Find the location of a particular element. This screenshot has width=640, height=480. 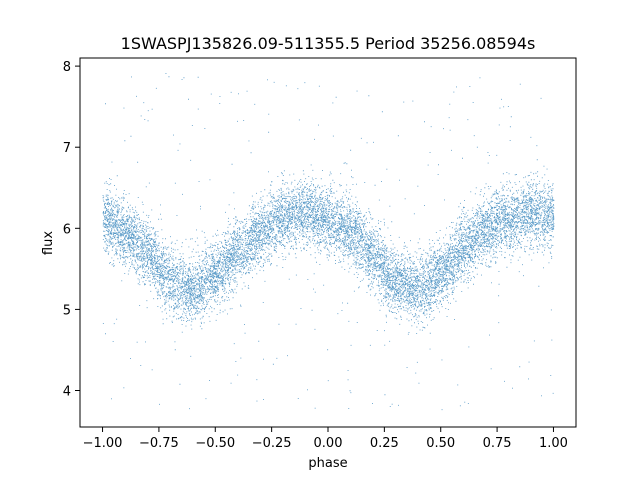

x-axis: −1.00 −0.75 −0.50 −0.25 0.00 0.25 0.50 0.75 1.00 is located at coordinates (325, 439).